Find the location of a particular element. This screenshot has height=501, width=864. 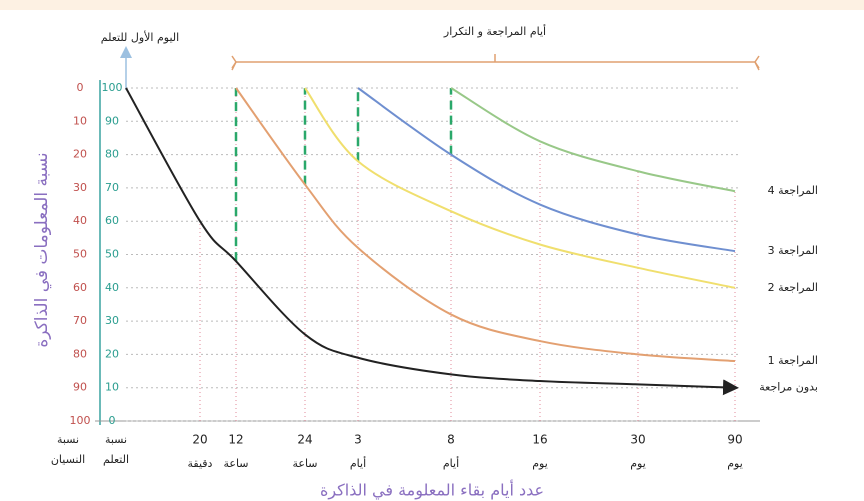

x-tick-unit: دقيقة is located at coordinates (200, 463).